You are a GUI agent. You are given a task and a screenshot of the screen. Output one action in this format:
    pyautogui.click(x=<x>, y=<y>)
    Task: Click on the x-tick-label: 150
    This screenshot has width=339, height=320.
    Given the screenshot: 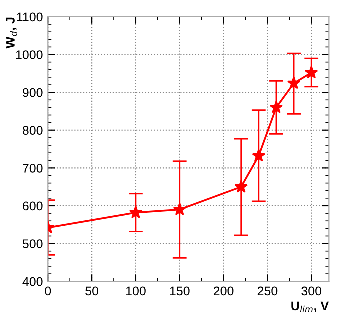 What is the action you would take?
    pyautogui.click(x=180, y=291)
    